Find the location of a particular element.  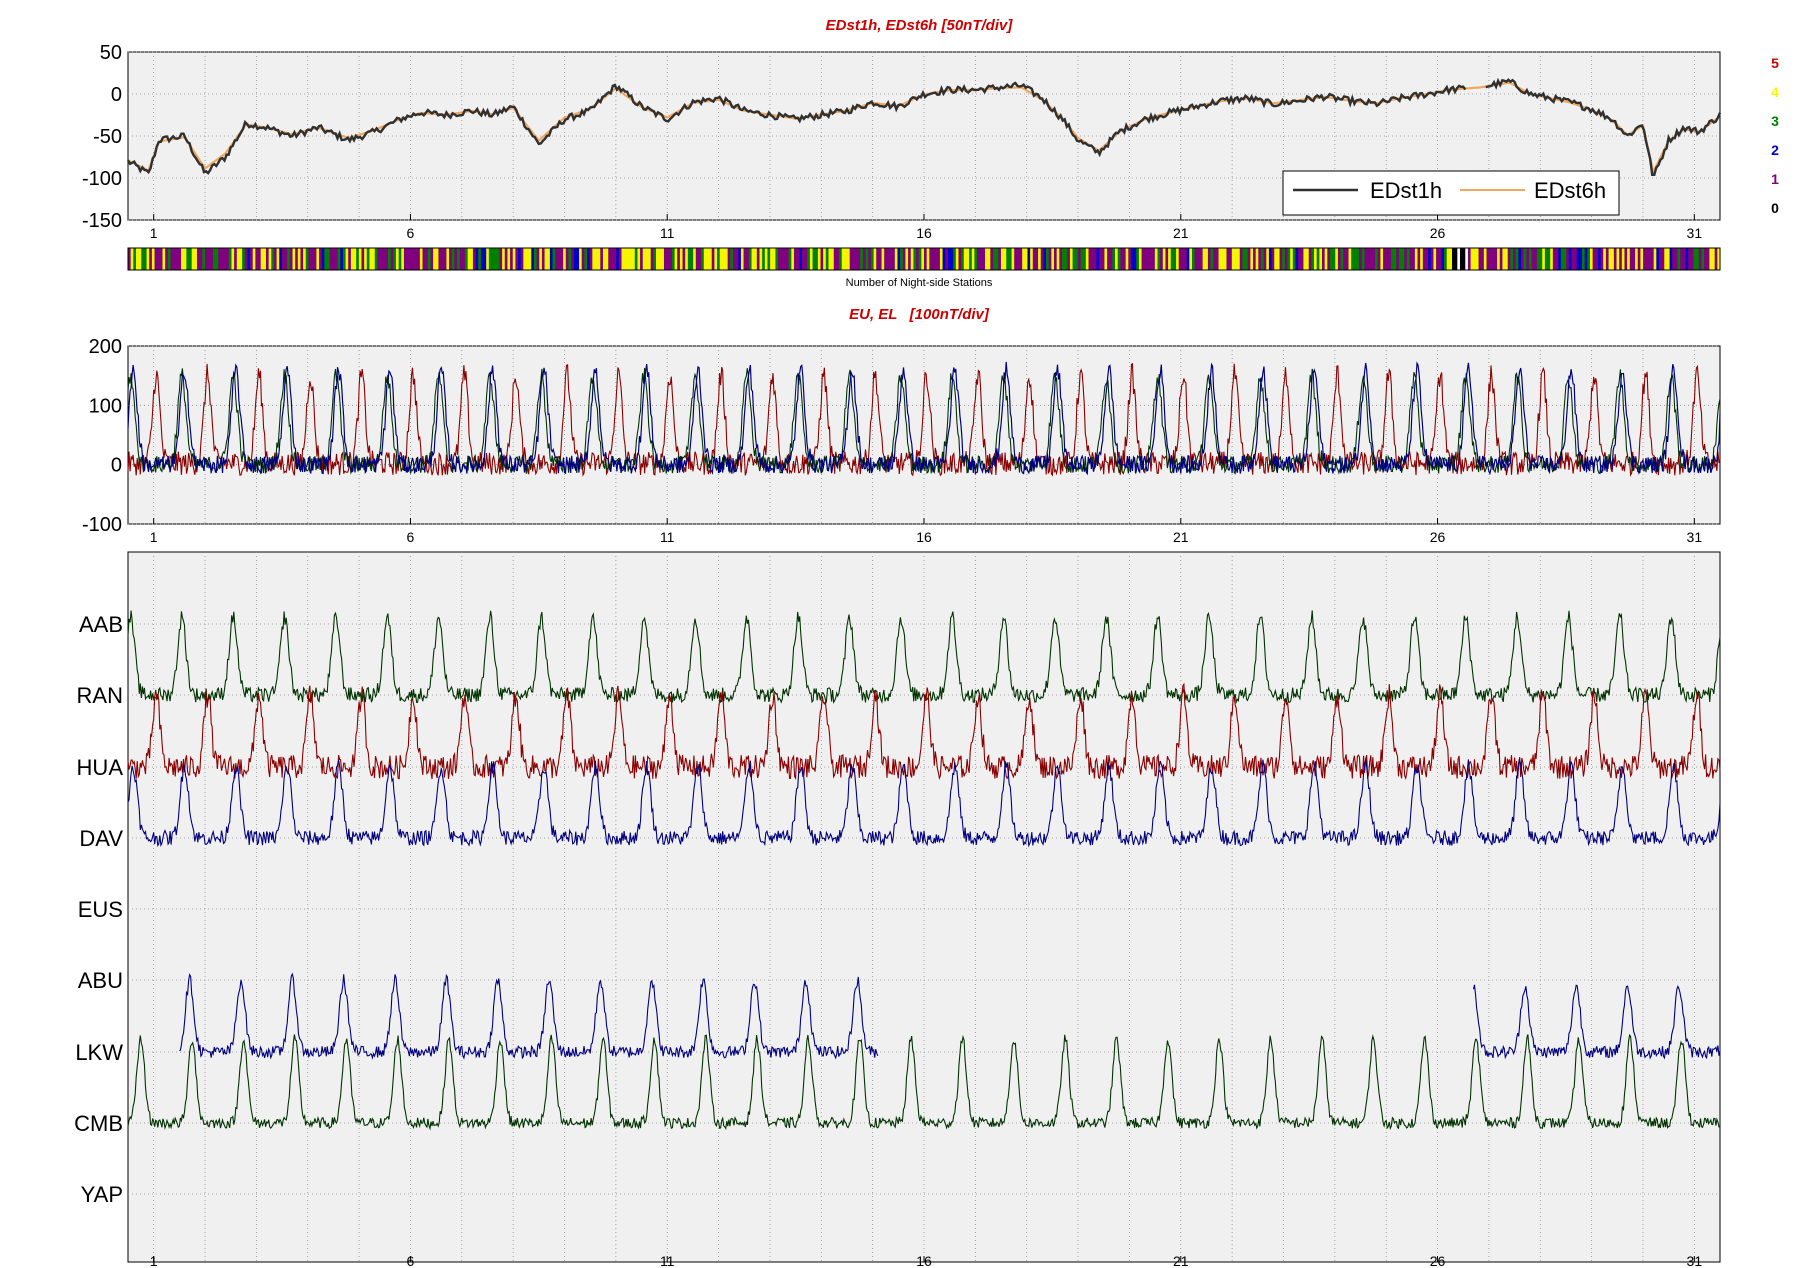

station-label: YAP is located at coordinates (102, 1194).